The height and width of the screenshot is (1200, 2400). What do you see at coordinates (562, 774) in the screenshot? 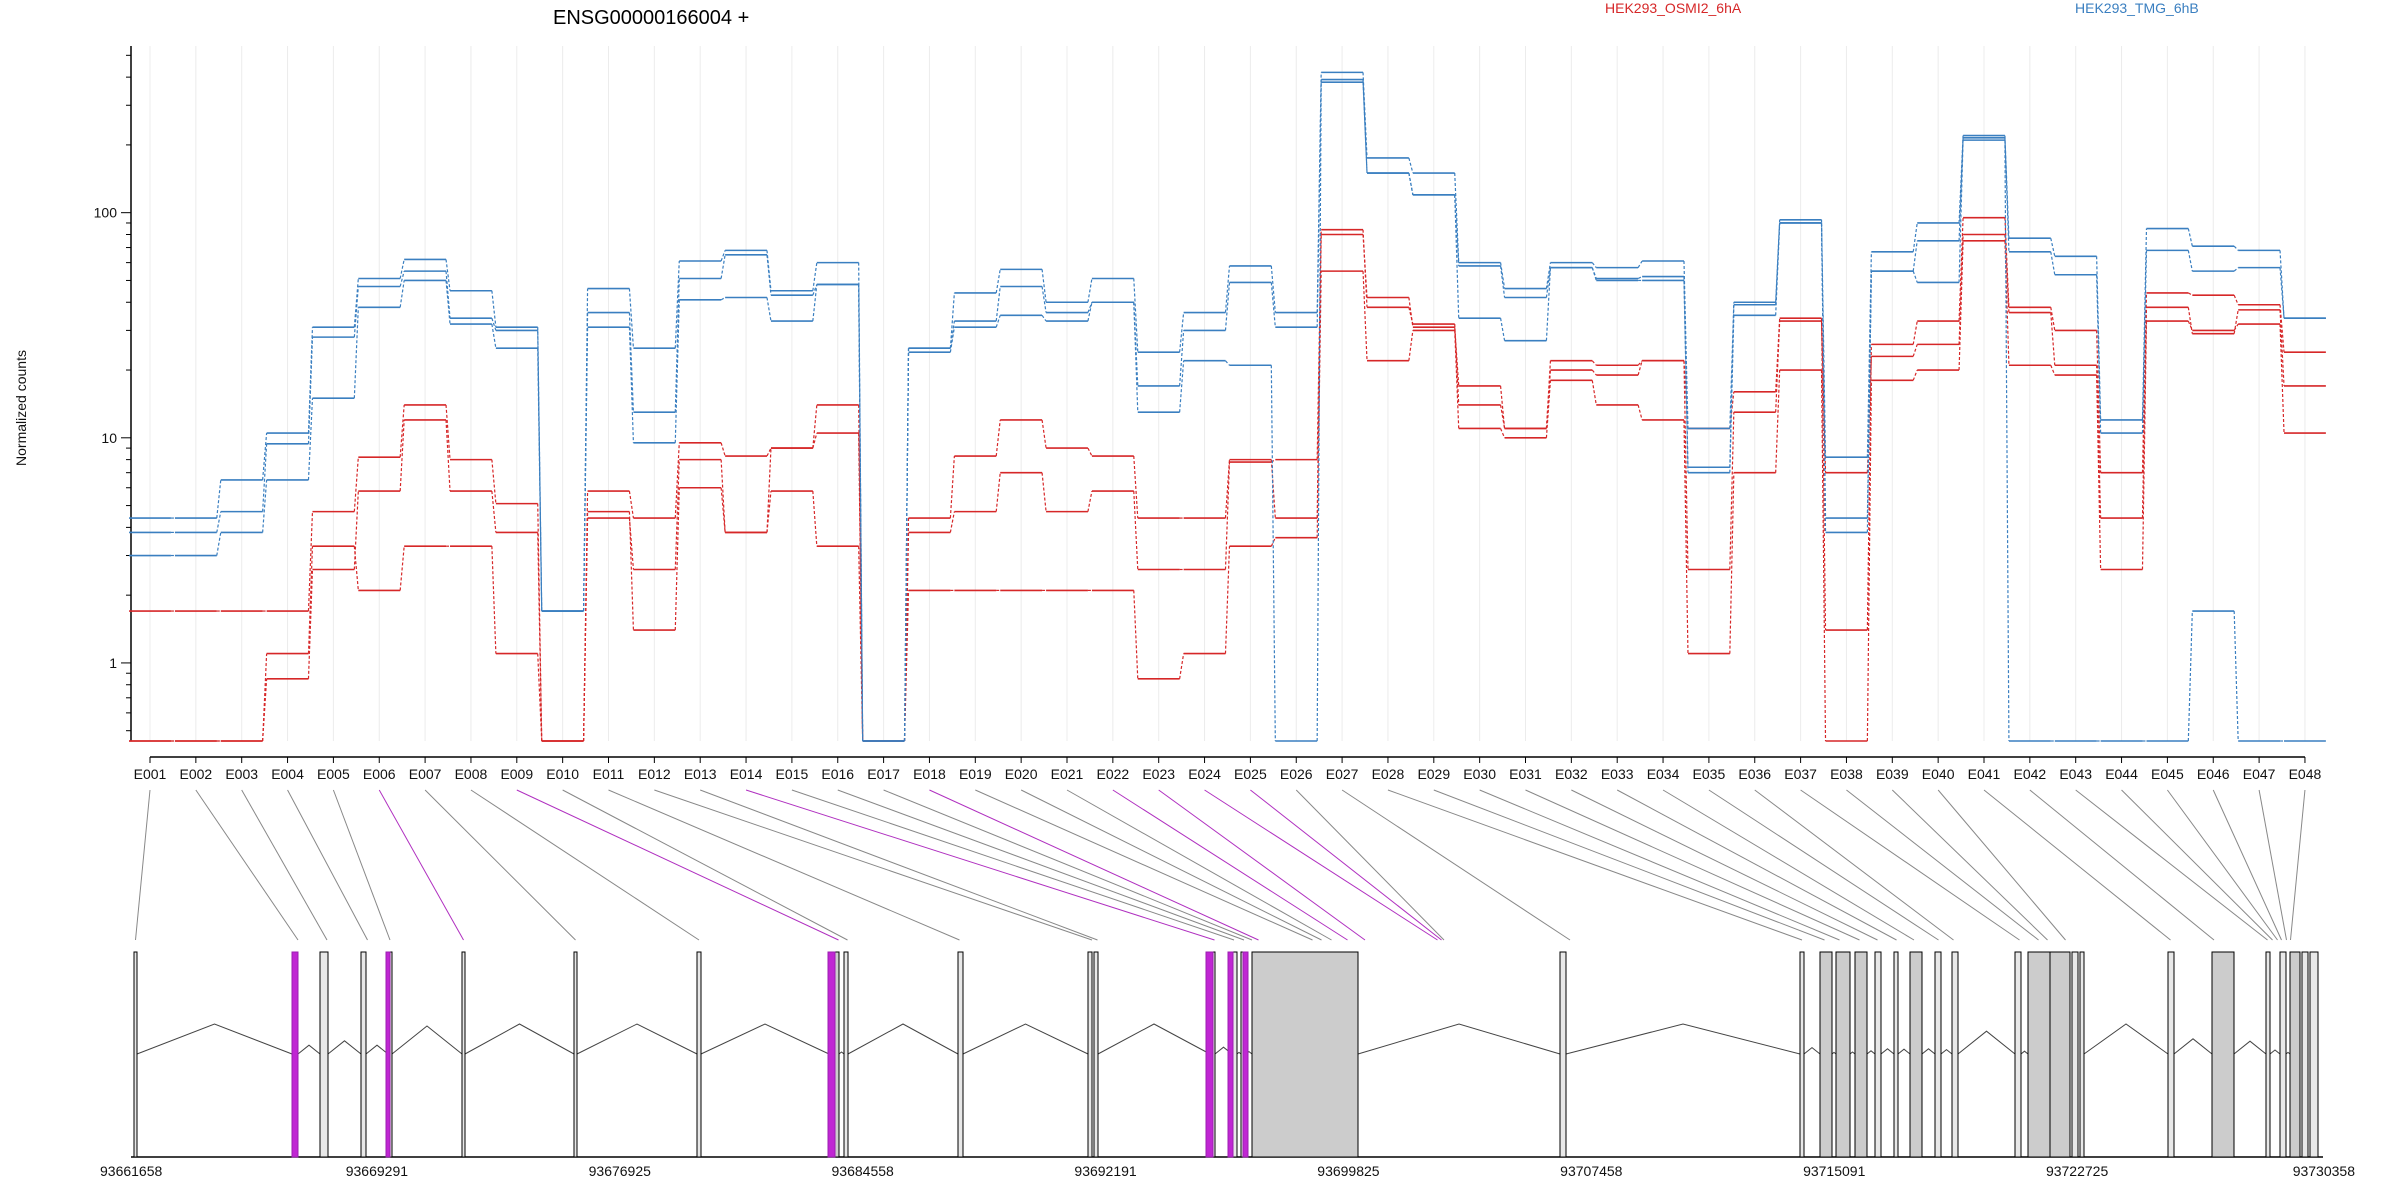
I see `x-tick-label-E010: E010` at bounding box center [562, 774].